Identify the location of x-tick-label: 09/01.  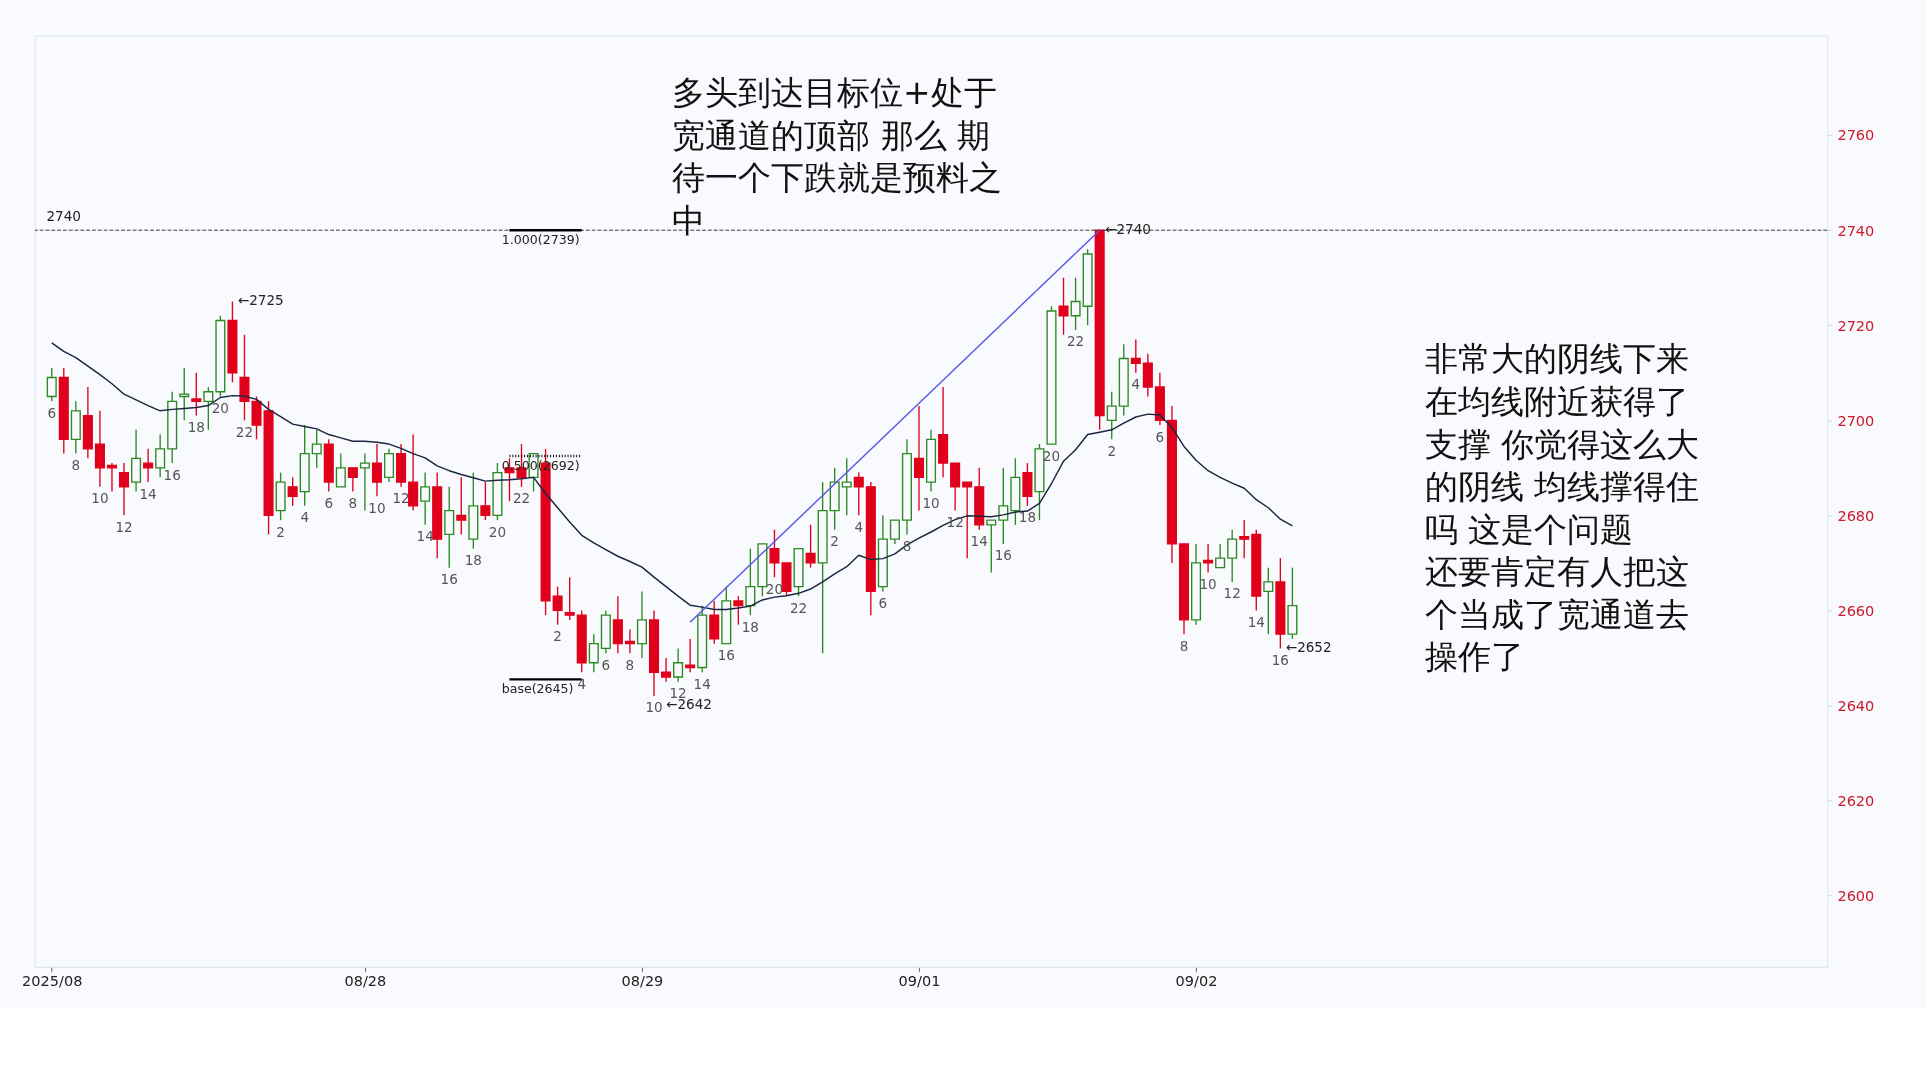
(919, 980).